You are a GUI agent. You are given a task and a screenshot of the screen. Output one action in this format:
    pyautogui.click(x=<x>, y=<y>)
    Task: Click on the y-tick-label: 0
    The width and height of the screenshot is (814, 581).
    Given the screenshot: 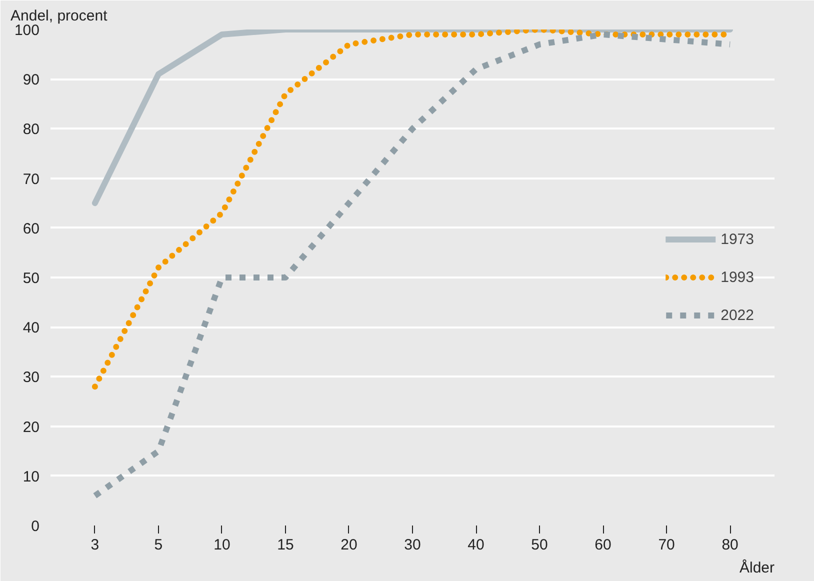 What is the action you would take?
    pyautogui.click(x=35, y=526)
    